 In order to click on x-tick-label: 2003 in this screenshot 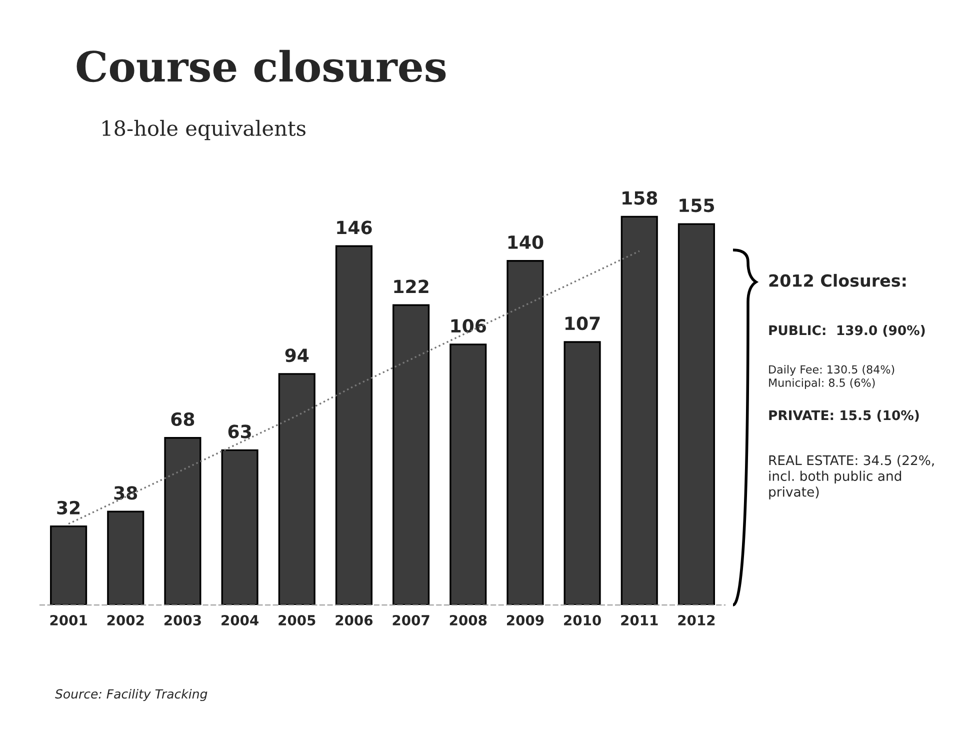, I will do `click(182, 620)`.